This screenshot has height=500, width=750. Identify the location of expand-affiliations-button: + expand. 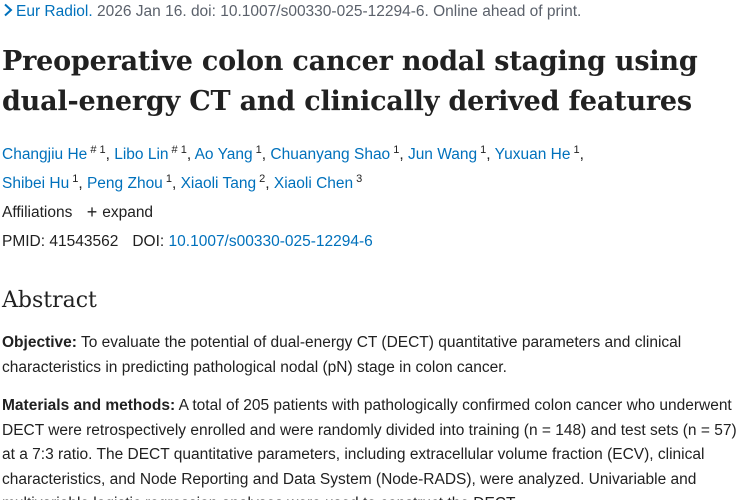
(120, 212).